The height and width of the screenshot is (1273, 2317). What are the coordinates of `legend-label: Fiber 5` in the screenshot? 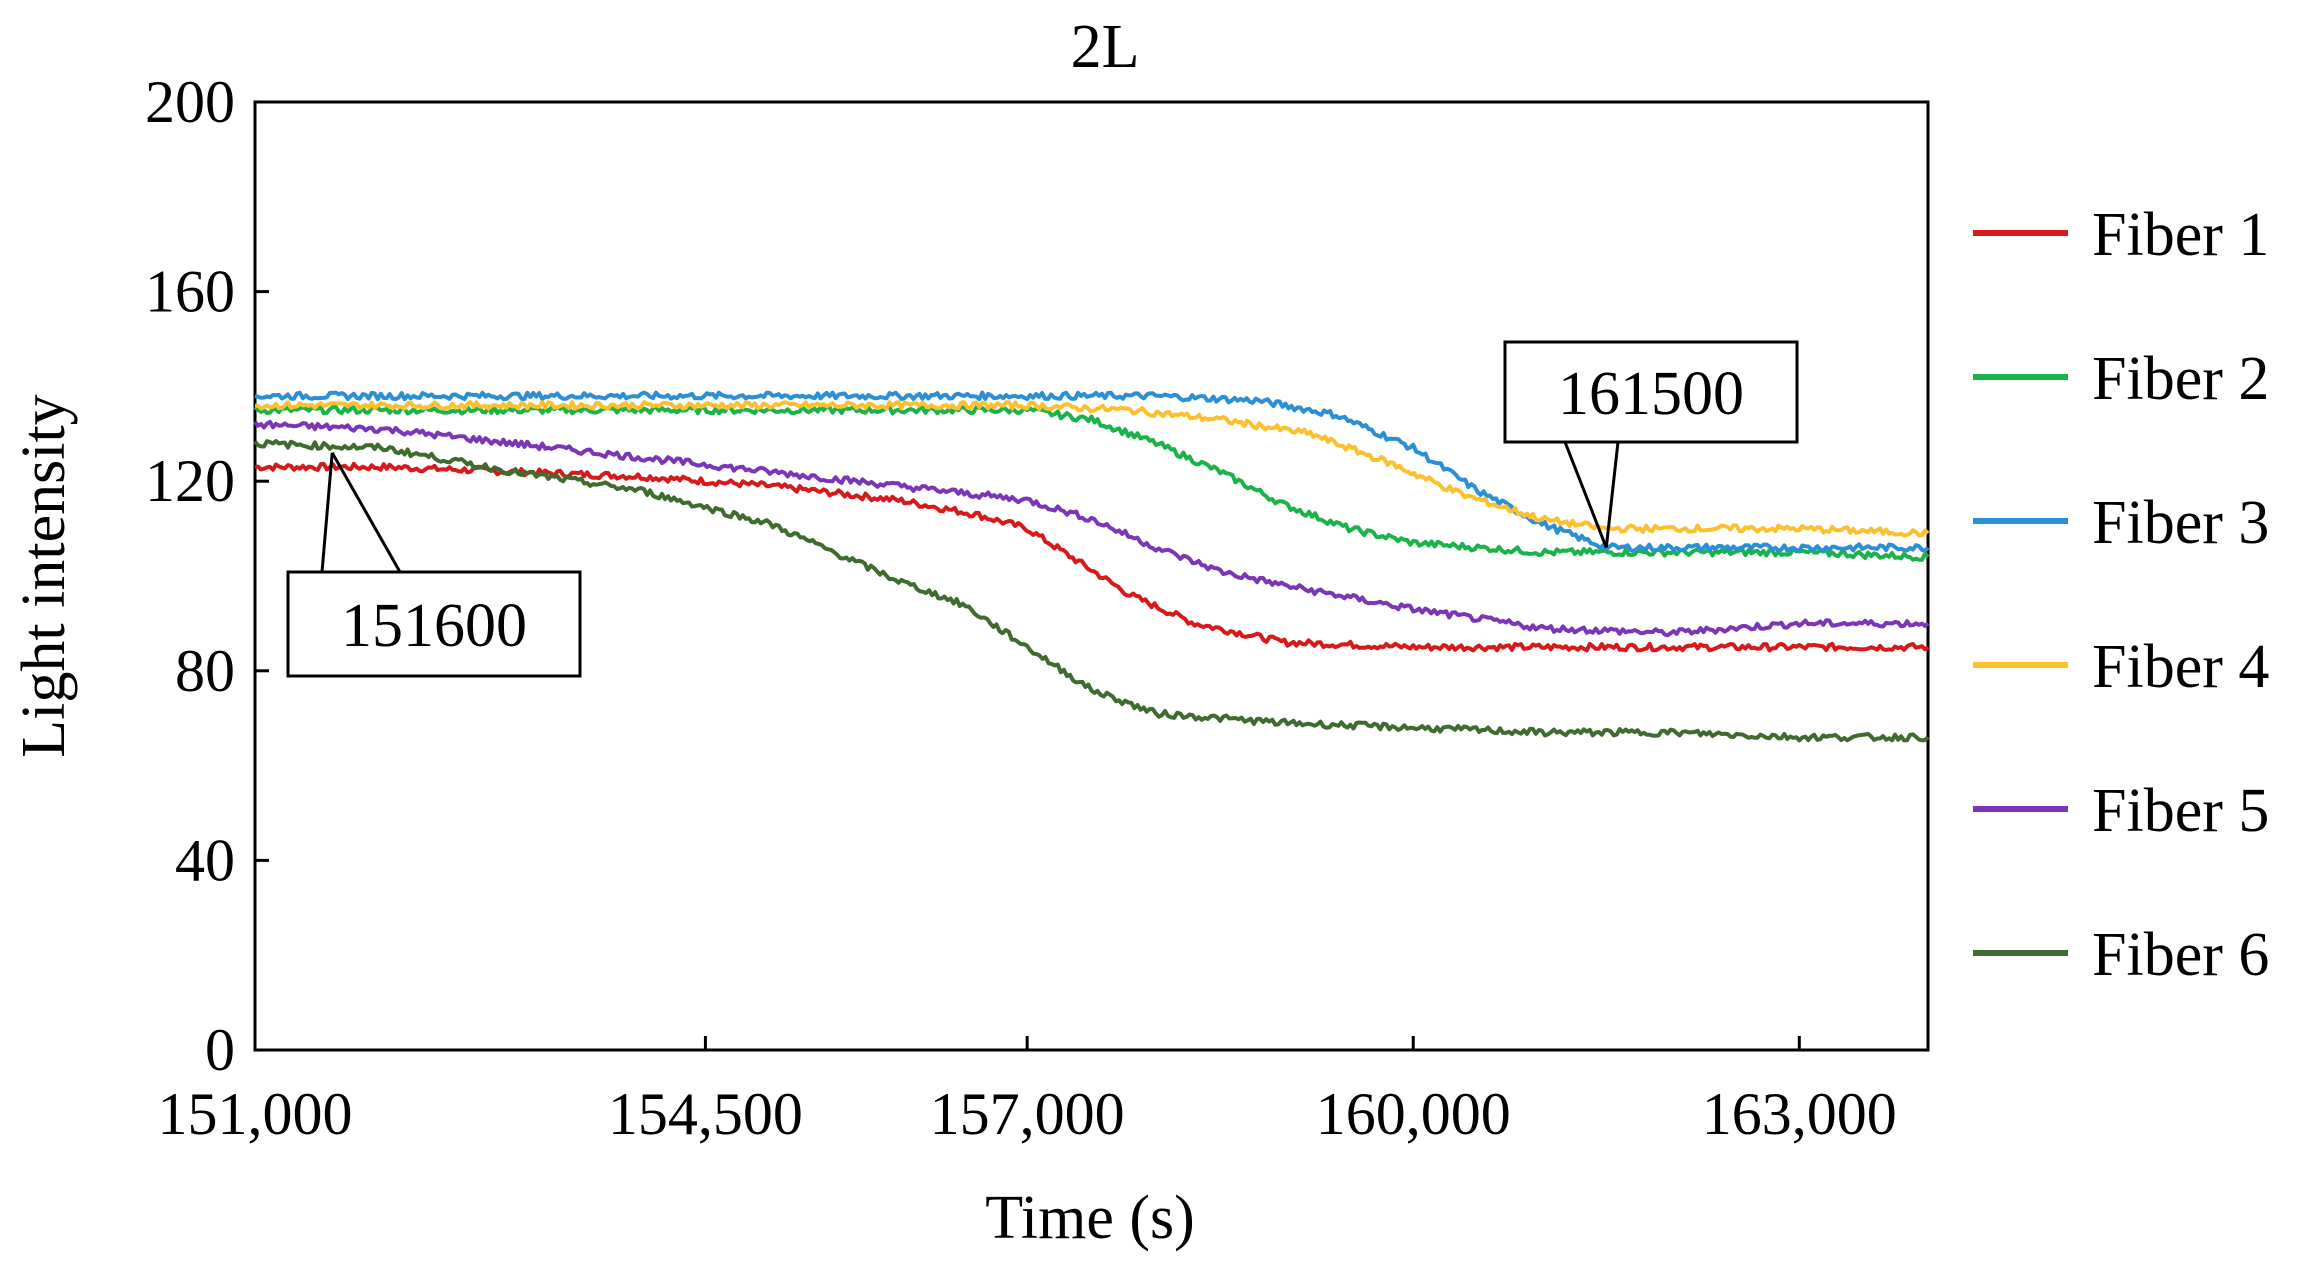 It's located at (2180, 811).